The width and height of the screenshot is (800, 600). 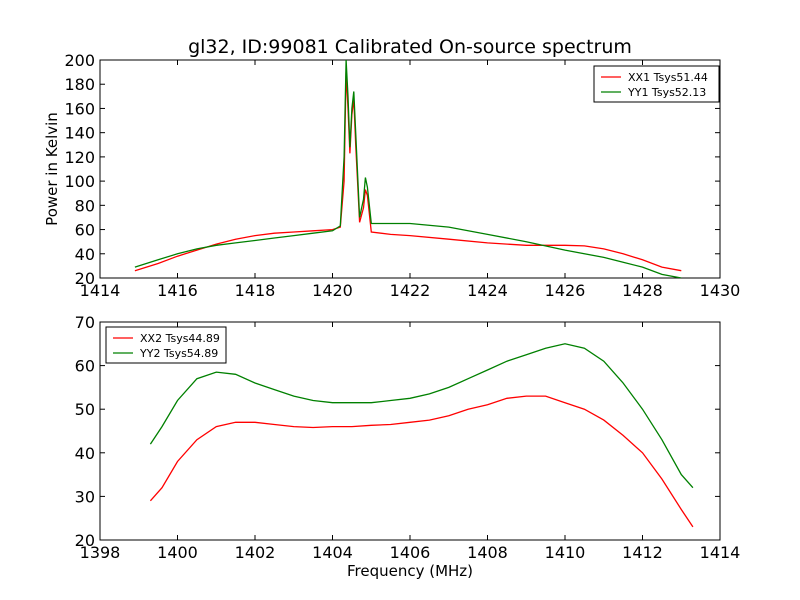 What do you see at coordinates (255, 552) in the screenshot?
I see `x-tick-label: 1402` at bounding box center [255, 552].